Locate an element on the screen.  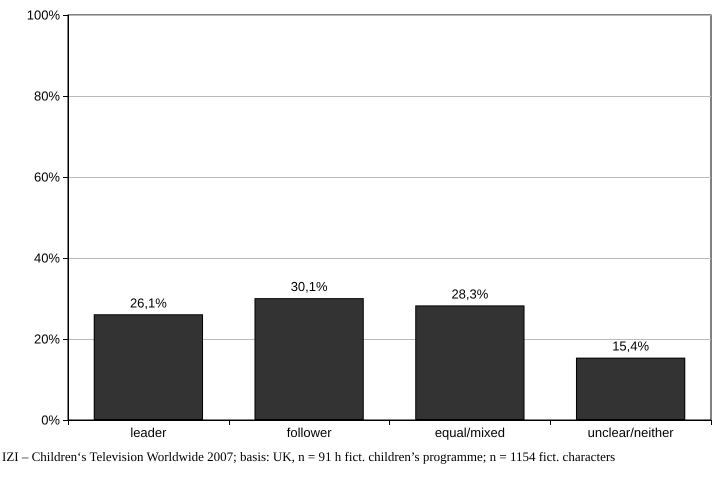
y-tick-label: 60% is located at coordinates (47, 177).